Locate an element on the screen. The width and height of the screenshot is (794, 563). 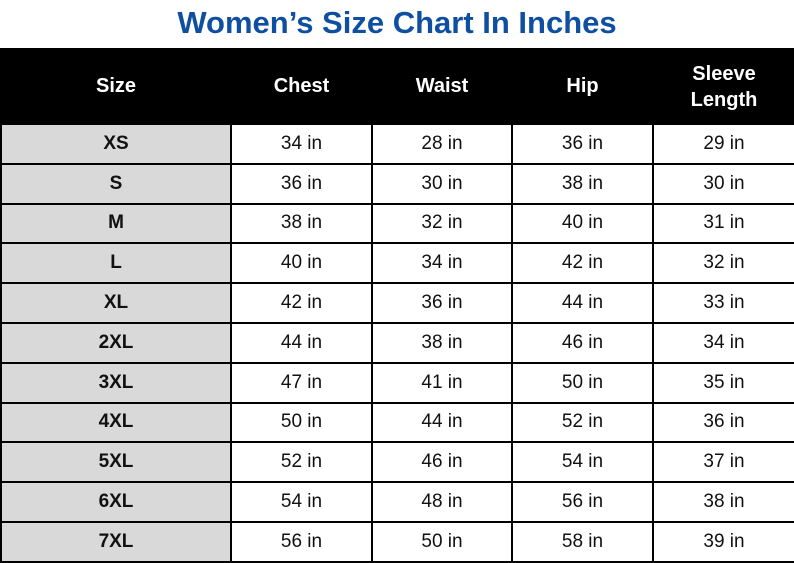
measure-cell: 31 in is located at coordinates (723, 223).